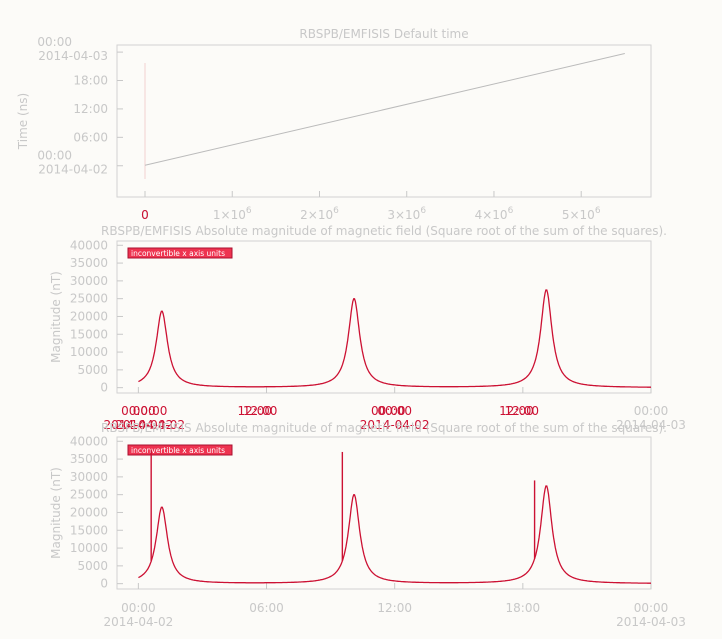 This screenshot has height=639, width=722. What do you see at coordinates (56, 513) in the screenshot?
I see `magnitude-panel-bottom-ylabel: Magnitude (nT)` at bounding box center [56, 513].